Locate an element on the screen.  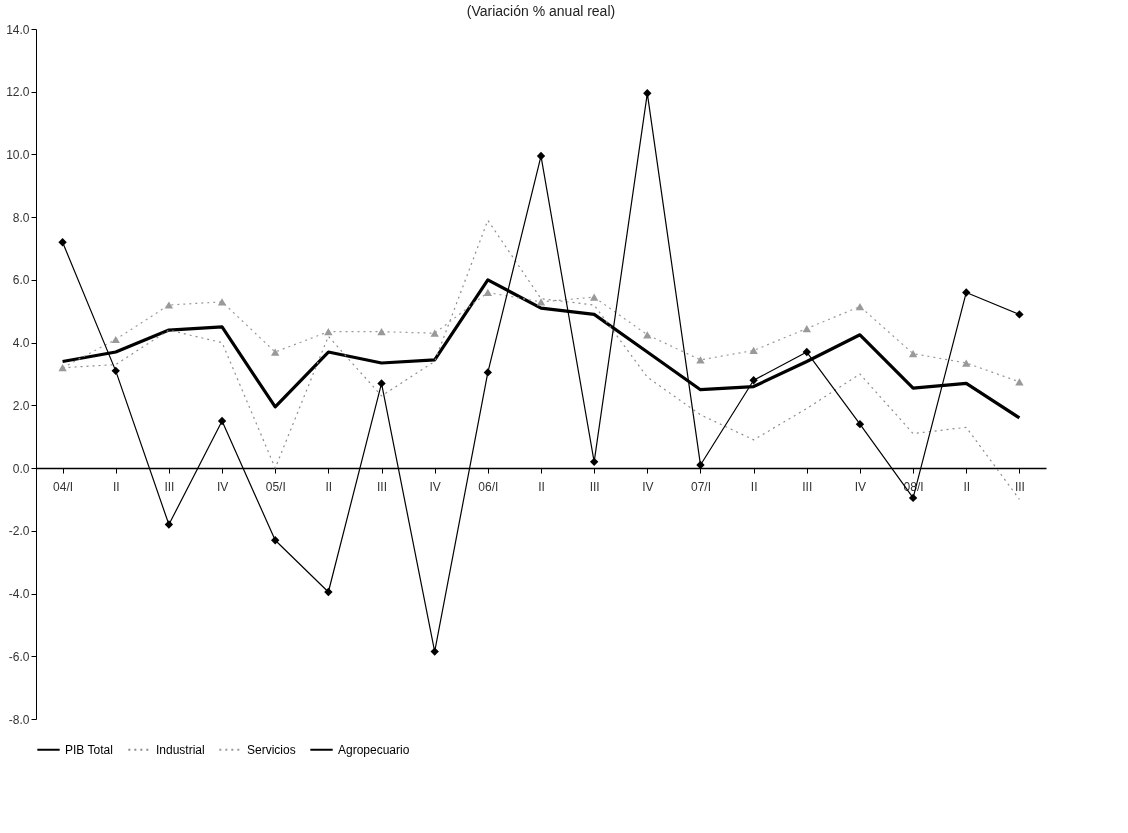
chart-title: (Variación % anual real) is located at coordinates (541, 11).